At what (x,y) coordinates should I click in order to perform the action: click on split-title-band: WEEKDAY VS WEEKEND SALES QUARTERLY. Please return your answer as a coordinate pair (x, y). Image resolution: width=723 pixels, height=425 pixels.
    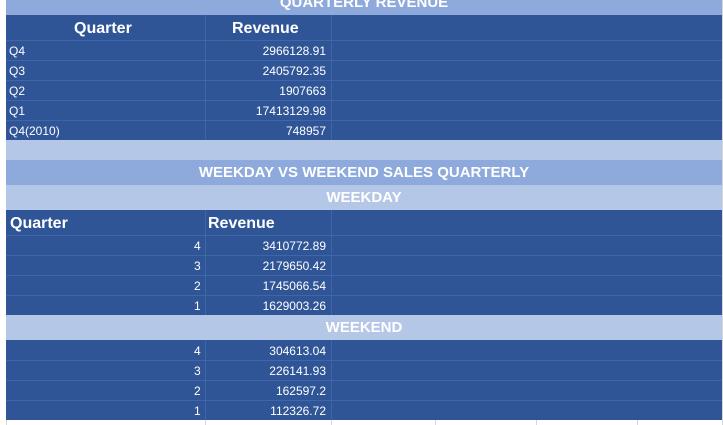
    Looking at the image, I should click on (364, 172).